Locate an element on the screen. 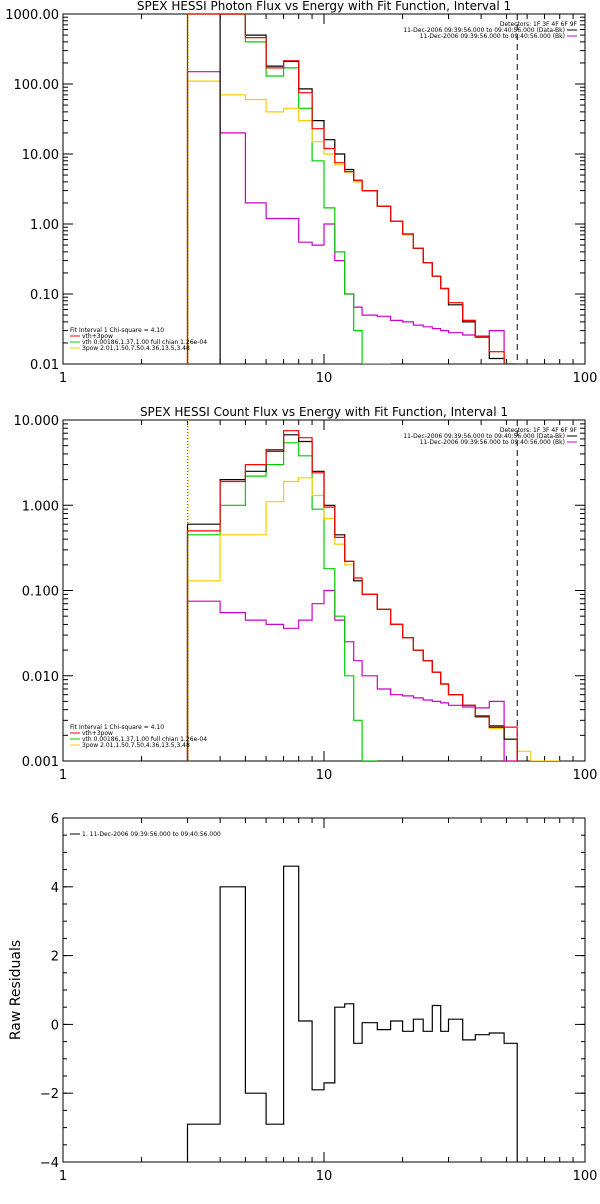 The width and height of the screenshot is (600, 1204). y-axis-label: Raw Residuals is located at coordinates (16, 990).